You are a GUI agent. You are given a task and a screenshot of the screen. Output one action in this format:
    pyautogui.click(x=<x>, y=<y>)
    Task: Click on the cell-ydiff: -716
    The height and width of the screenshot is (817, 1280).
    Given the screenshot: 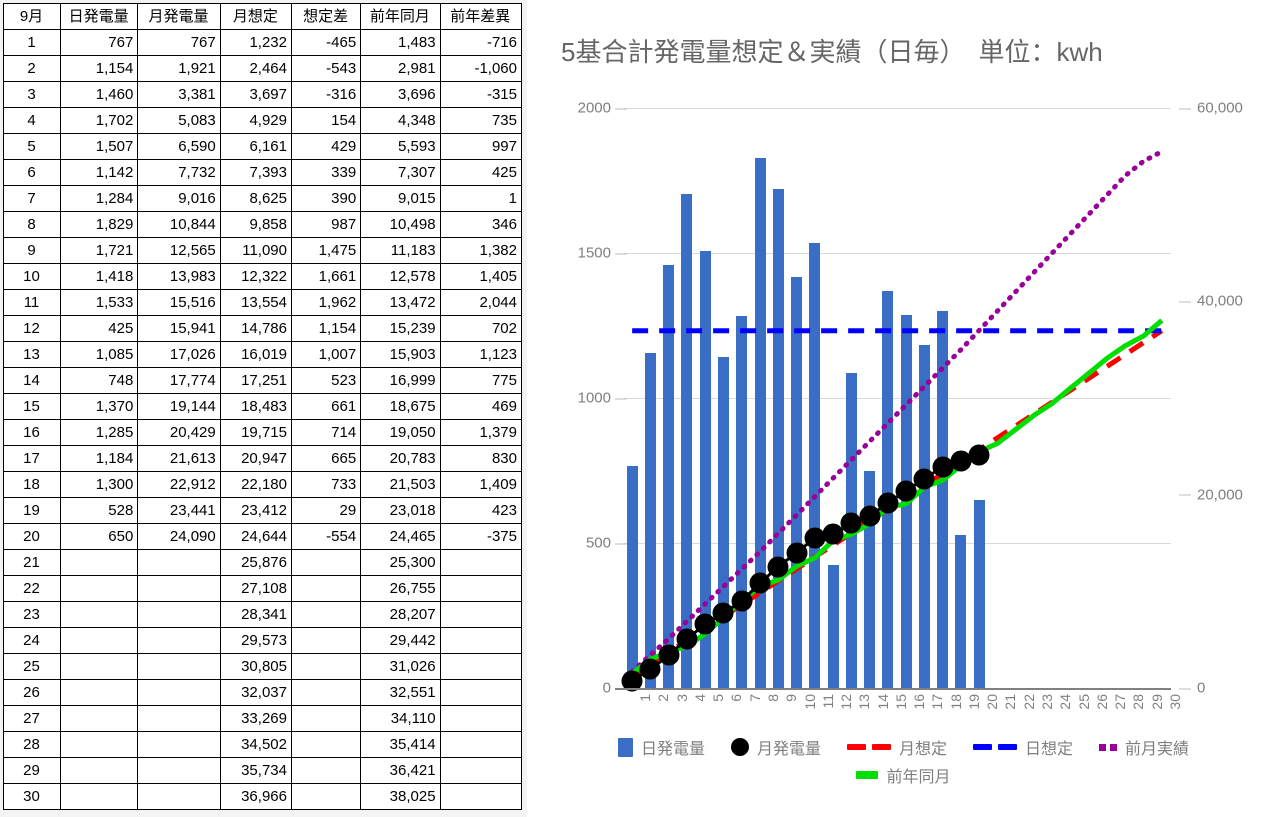 What is the action you would take?
    pyautogui.click(x=481, y=42)
    